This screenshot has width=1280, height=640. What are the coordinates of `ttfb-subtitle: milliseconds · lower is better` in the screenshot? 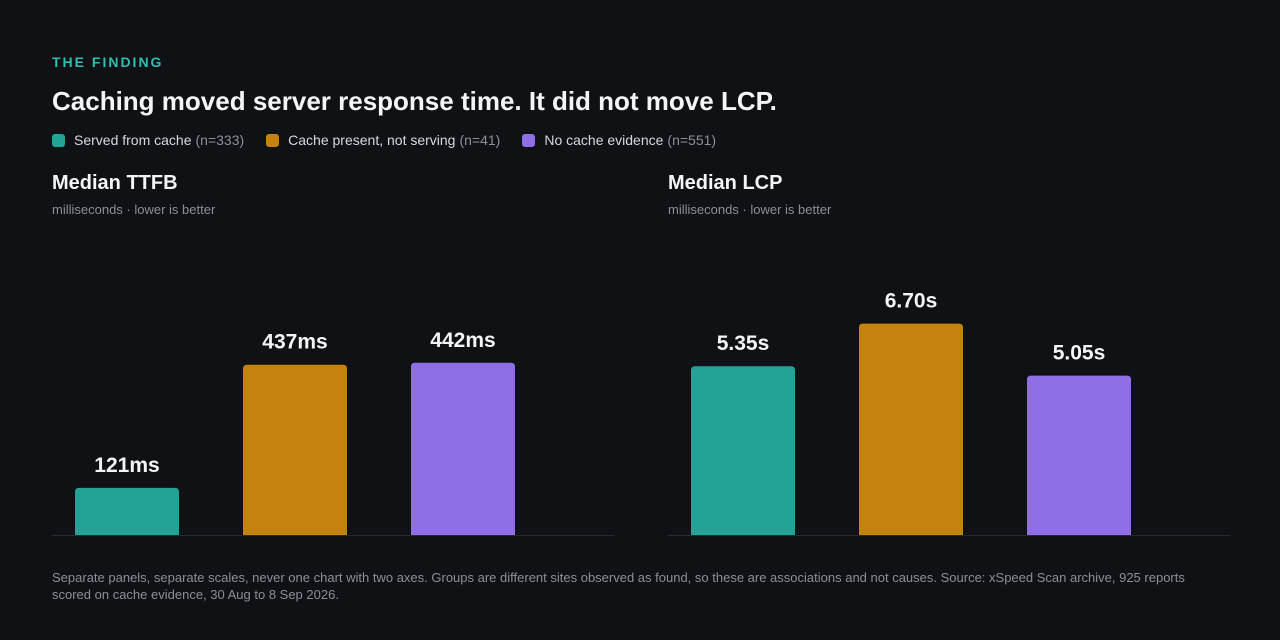 It's located at (134, 209).